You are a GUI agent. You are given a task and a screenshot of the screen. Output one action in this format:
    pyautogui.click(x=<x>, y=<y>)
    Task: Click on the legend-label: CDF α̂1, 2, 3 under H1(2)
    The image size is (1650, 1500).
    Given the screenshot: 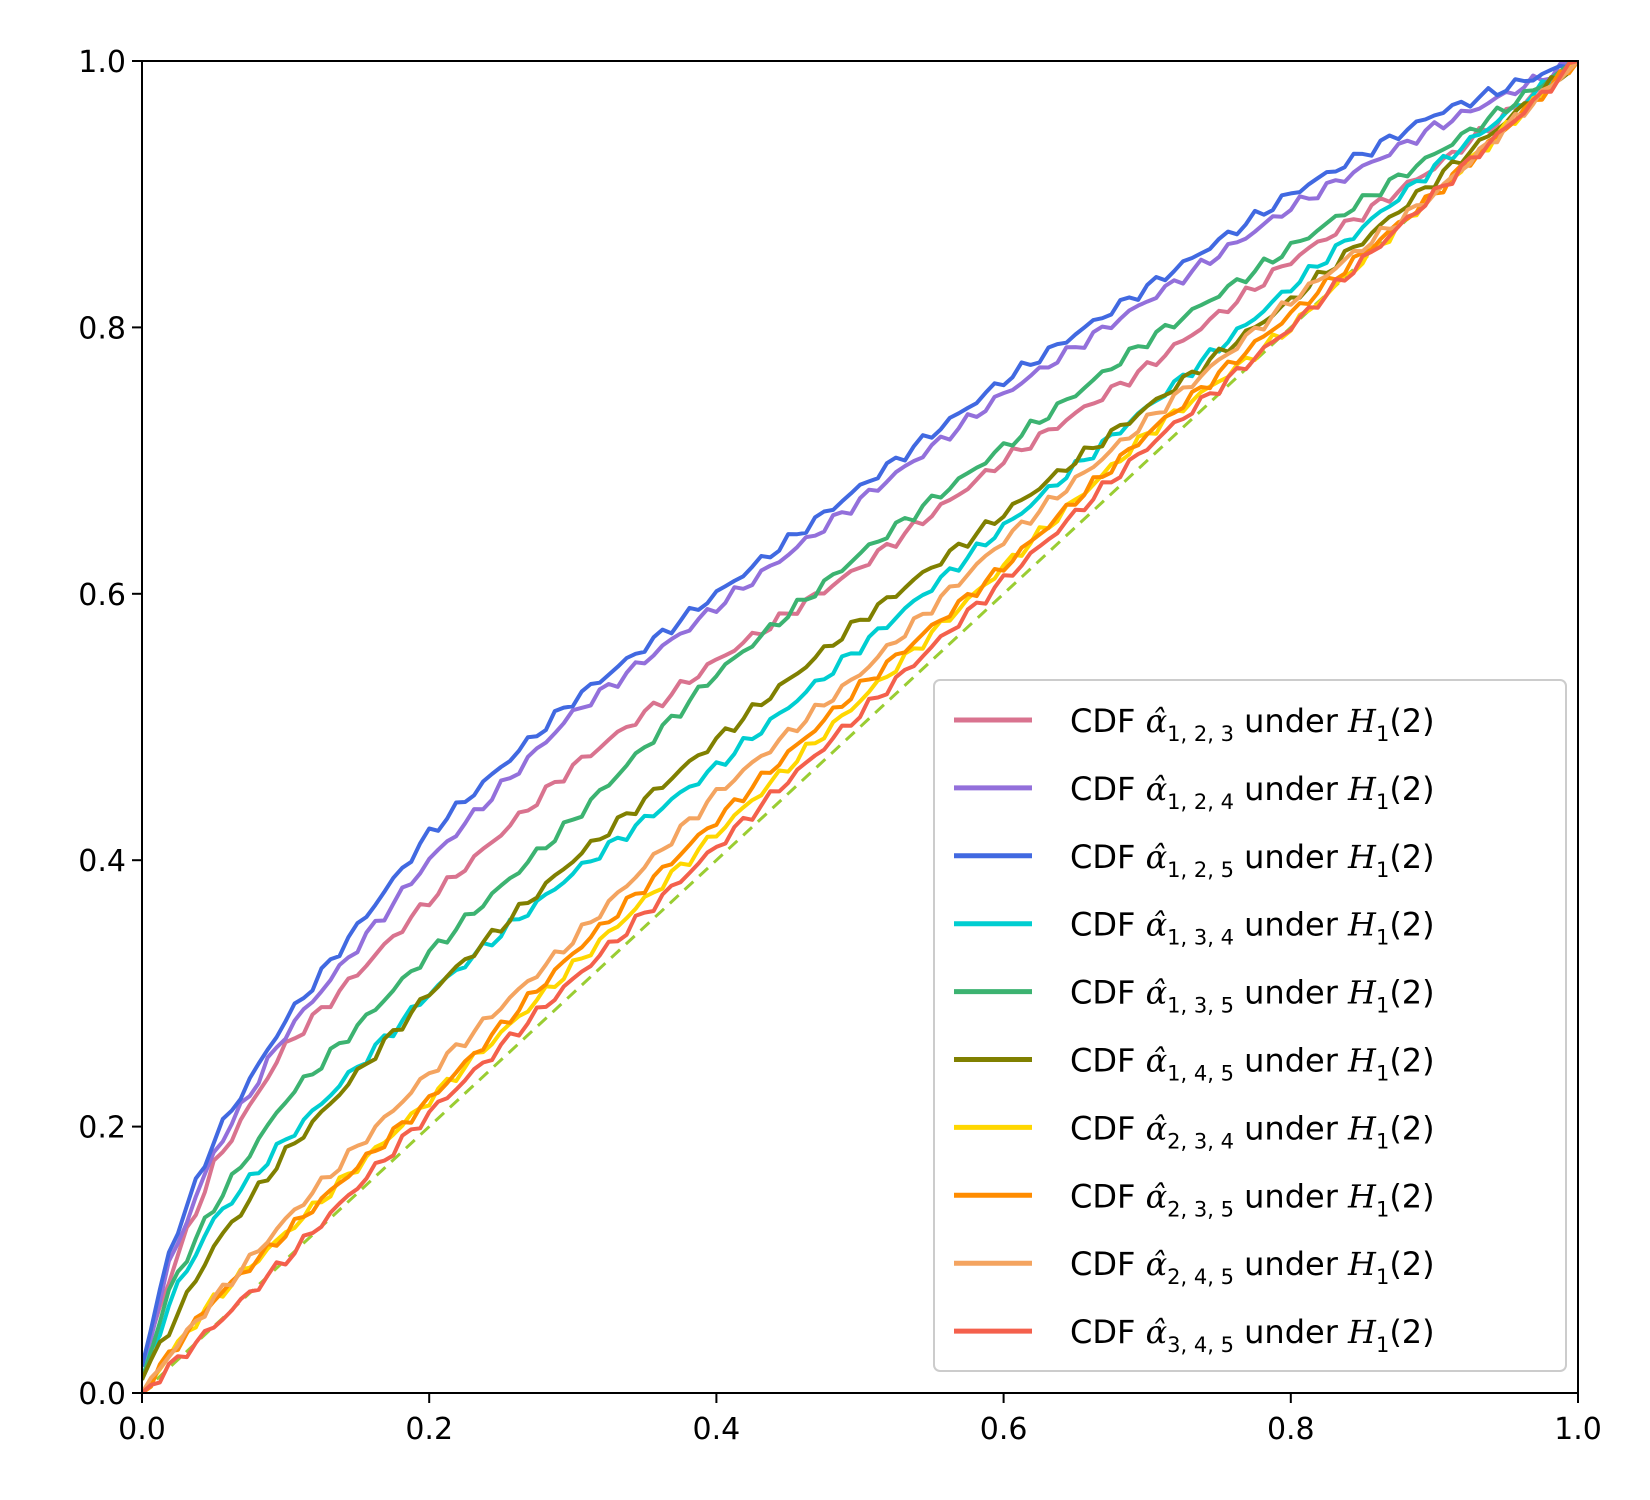 What is the action you would take?
    pyautogui.click(x=1252, y=724)
    